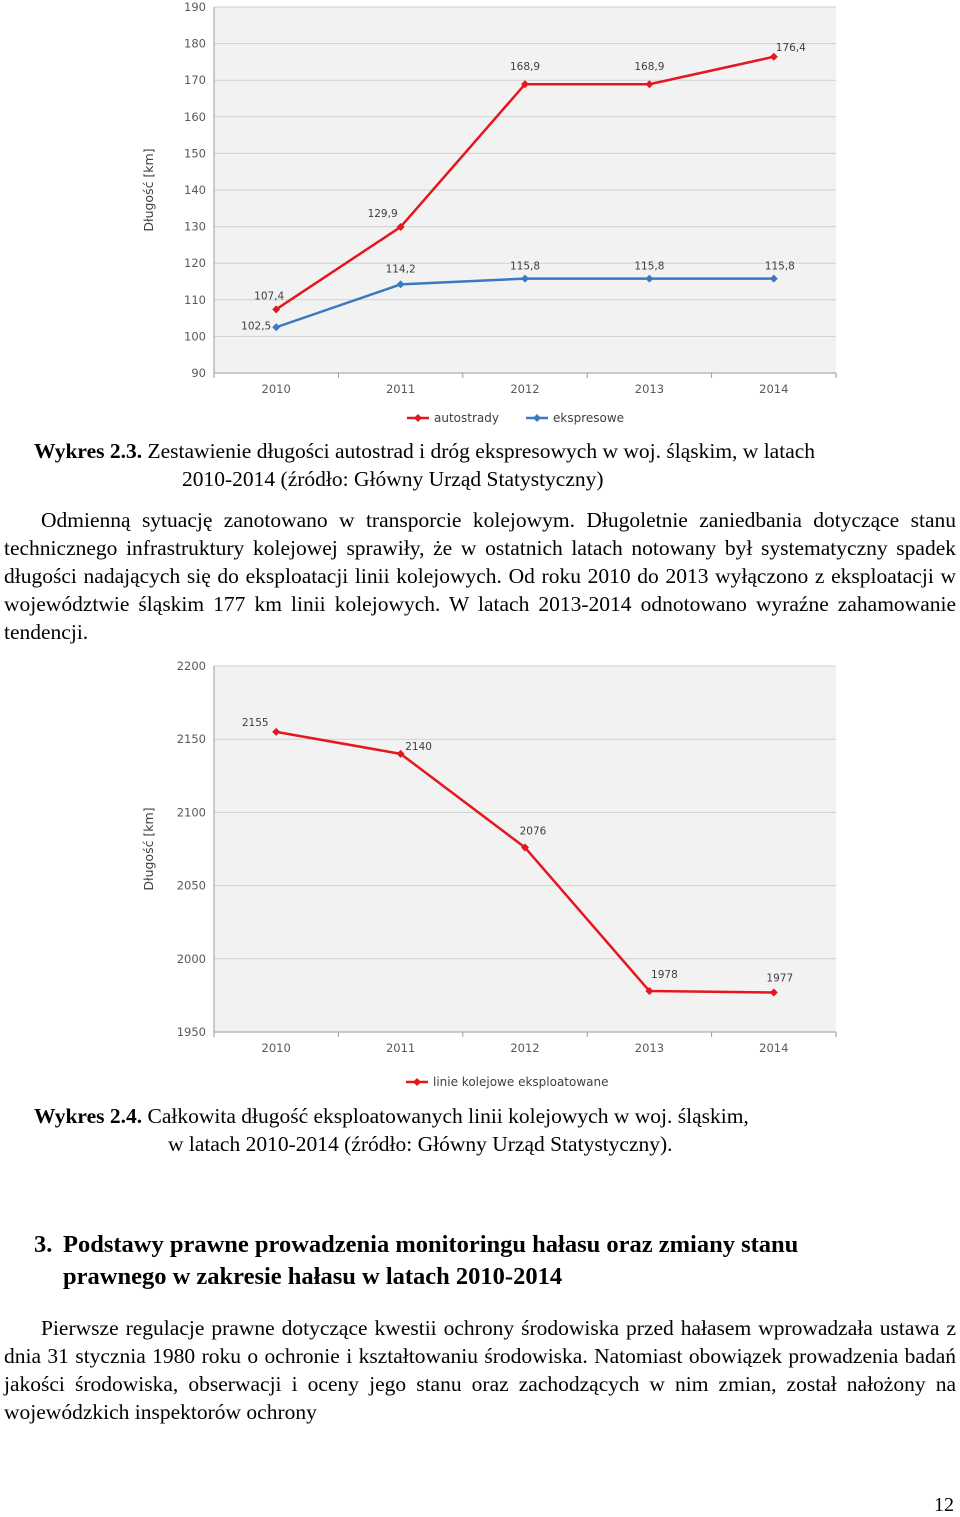 The height and width of the screenshot is (1517, 960). I want to click on y-tick-label: 2000, so click(191, 959).